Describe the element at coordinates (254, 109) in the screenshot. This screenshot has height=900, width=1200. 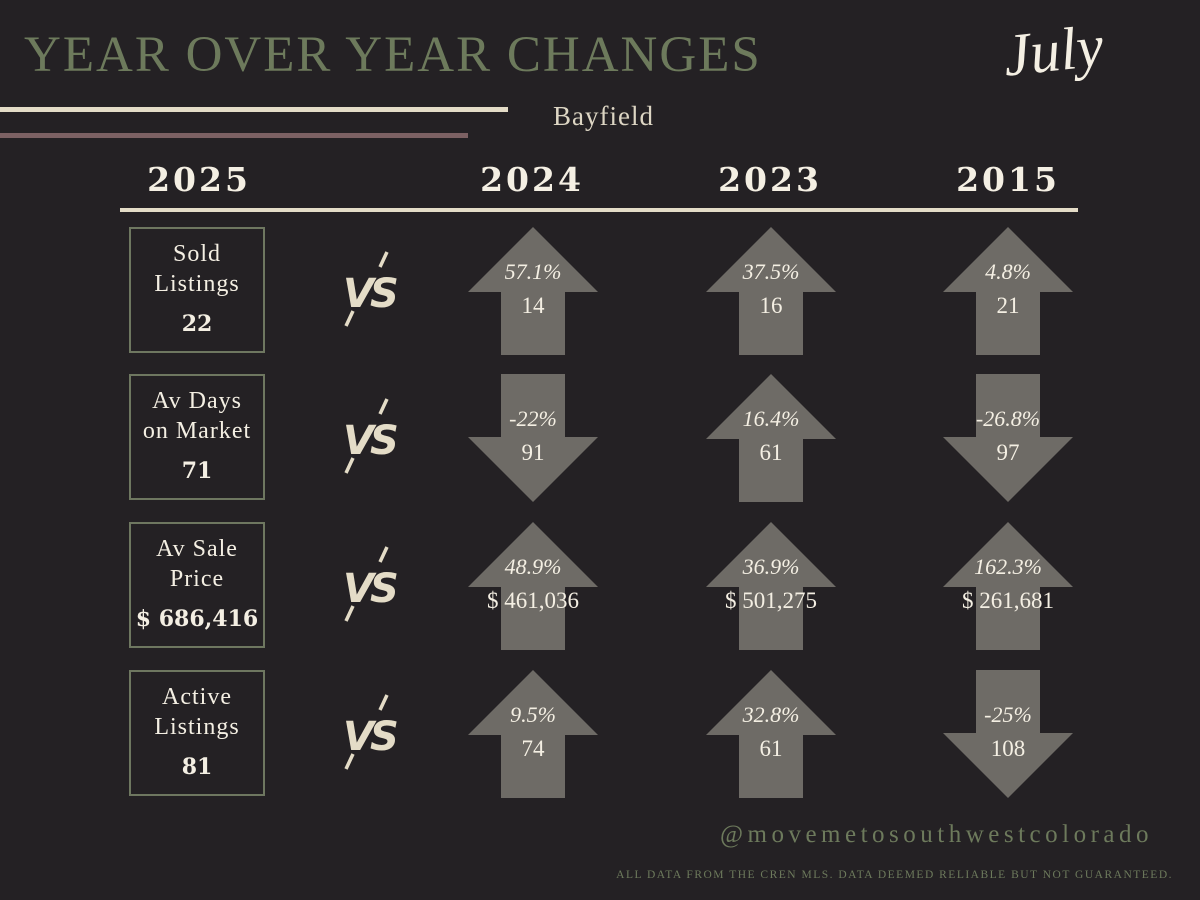
I see `decorative-line-cream` at that location.